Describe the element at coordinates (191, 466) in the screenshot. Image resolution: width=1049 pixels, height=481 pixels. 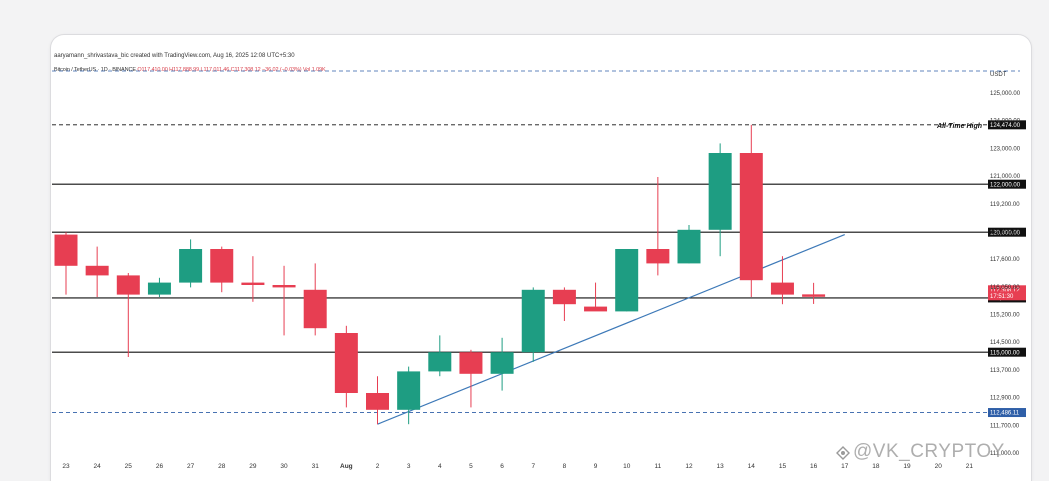
I see `x-tick-label: 27` at that location.